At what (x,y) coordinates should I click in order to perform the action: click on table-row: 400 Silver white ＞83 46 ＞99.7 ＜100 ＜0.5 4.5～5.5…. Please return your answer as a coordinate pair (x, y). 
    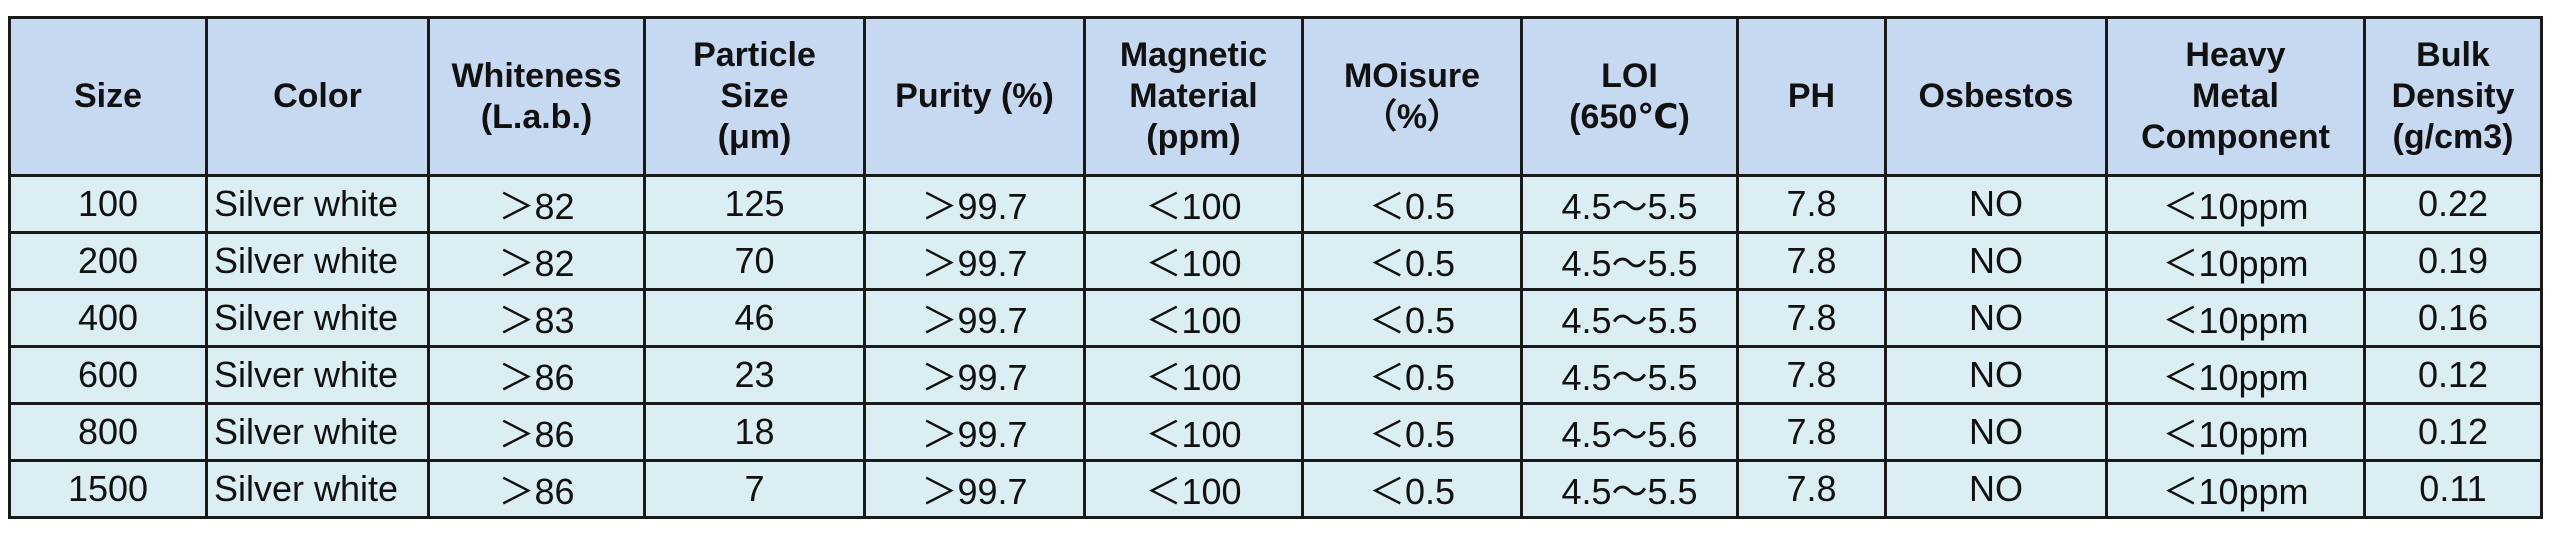
    Looking at the image, I should click on (1275, 318).